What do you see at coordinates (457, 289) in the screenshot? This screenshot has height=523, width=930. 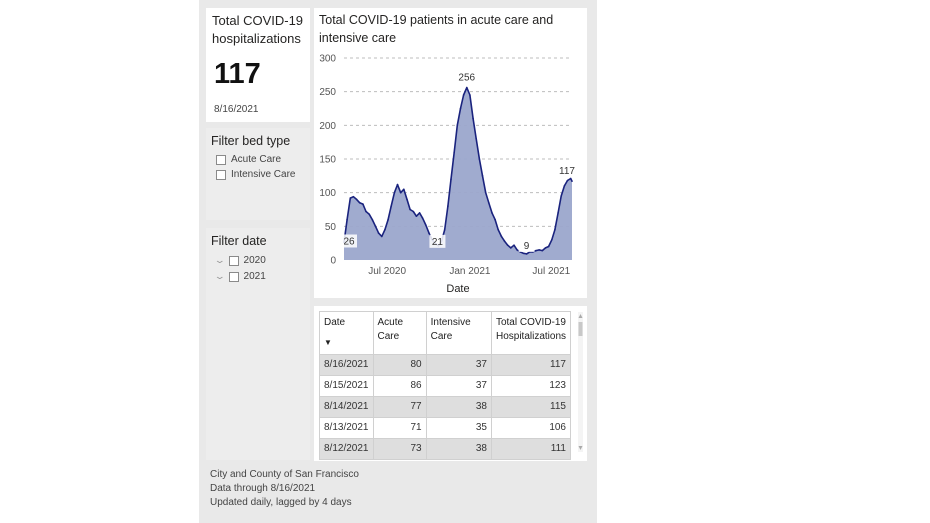 I see `x-axis-label: Date` at bounding box center [457, 289].